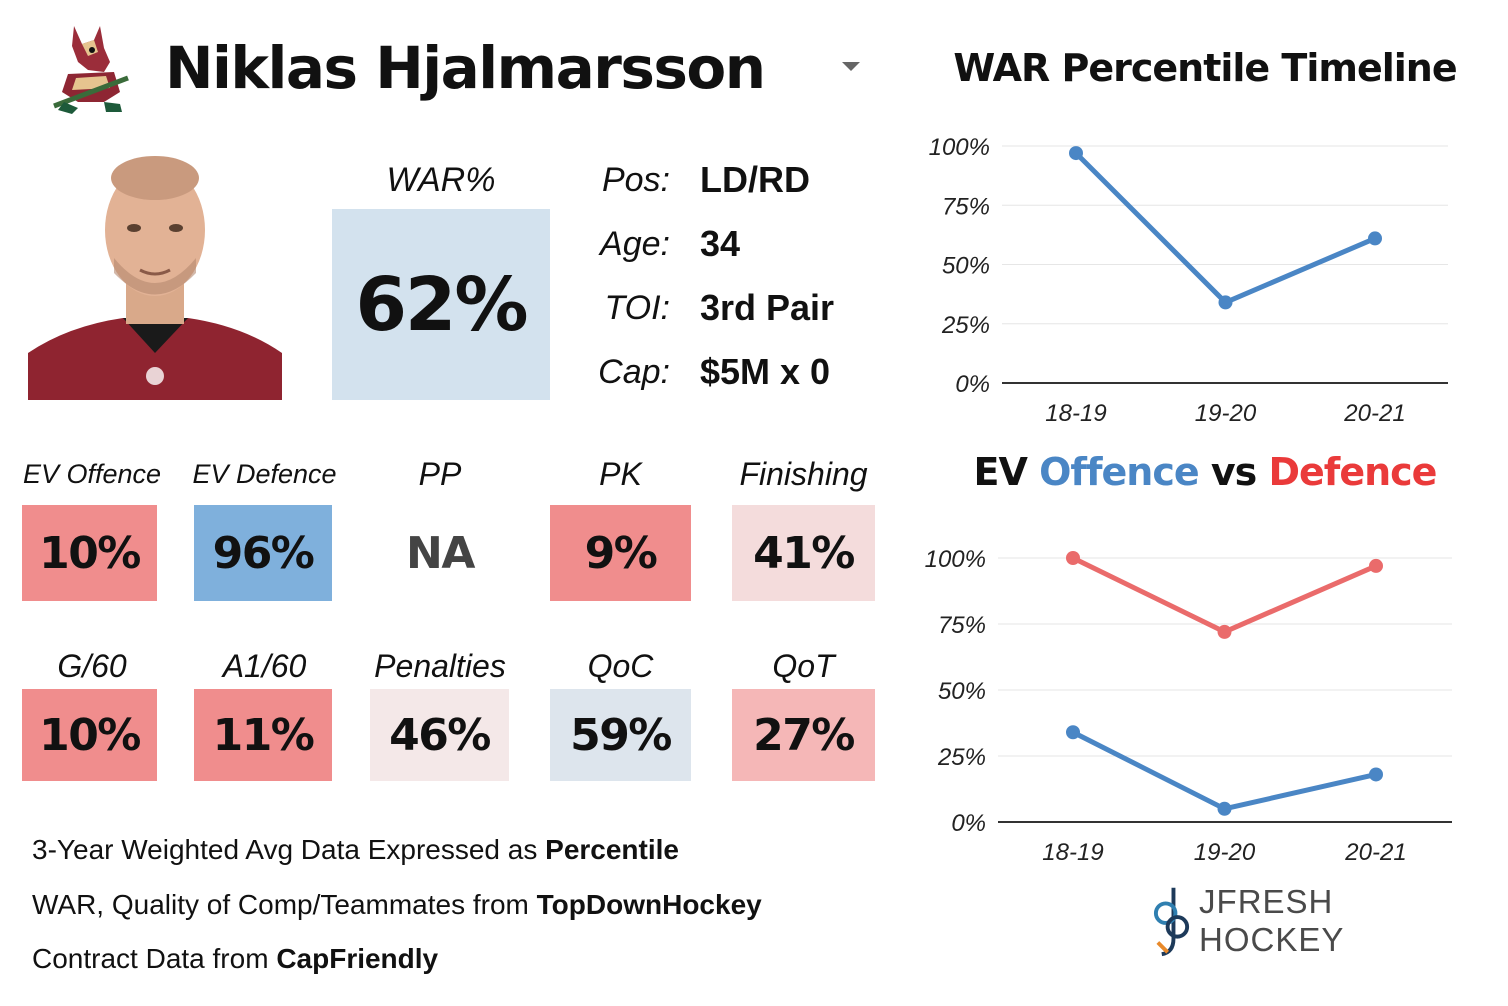  I want to click on war-label: WAR%, so click(441, 180).